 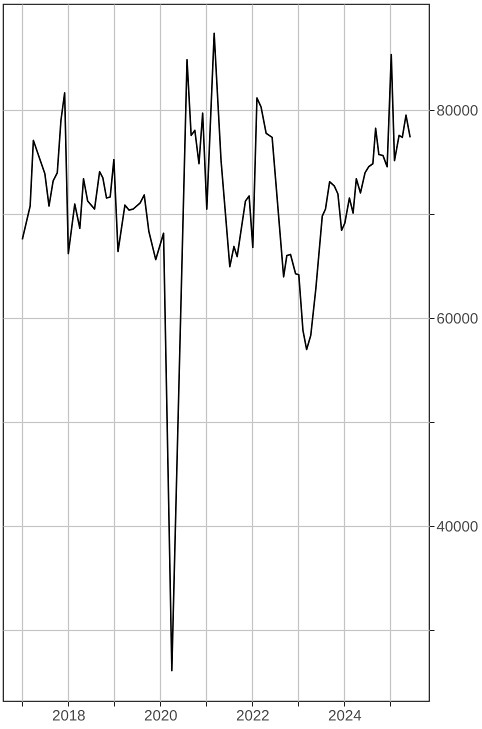 What do you see at coordinates (457, 527) in the screenshot?
I see `y-tick-label: 40000` at bounding box center [457, 527].